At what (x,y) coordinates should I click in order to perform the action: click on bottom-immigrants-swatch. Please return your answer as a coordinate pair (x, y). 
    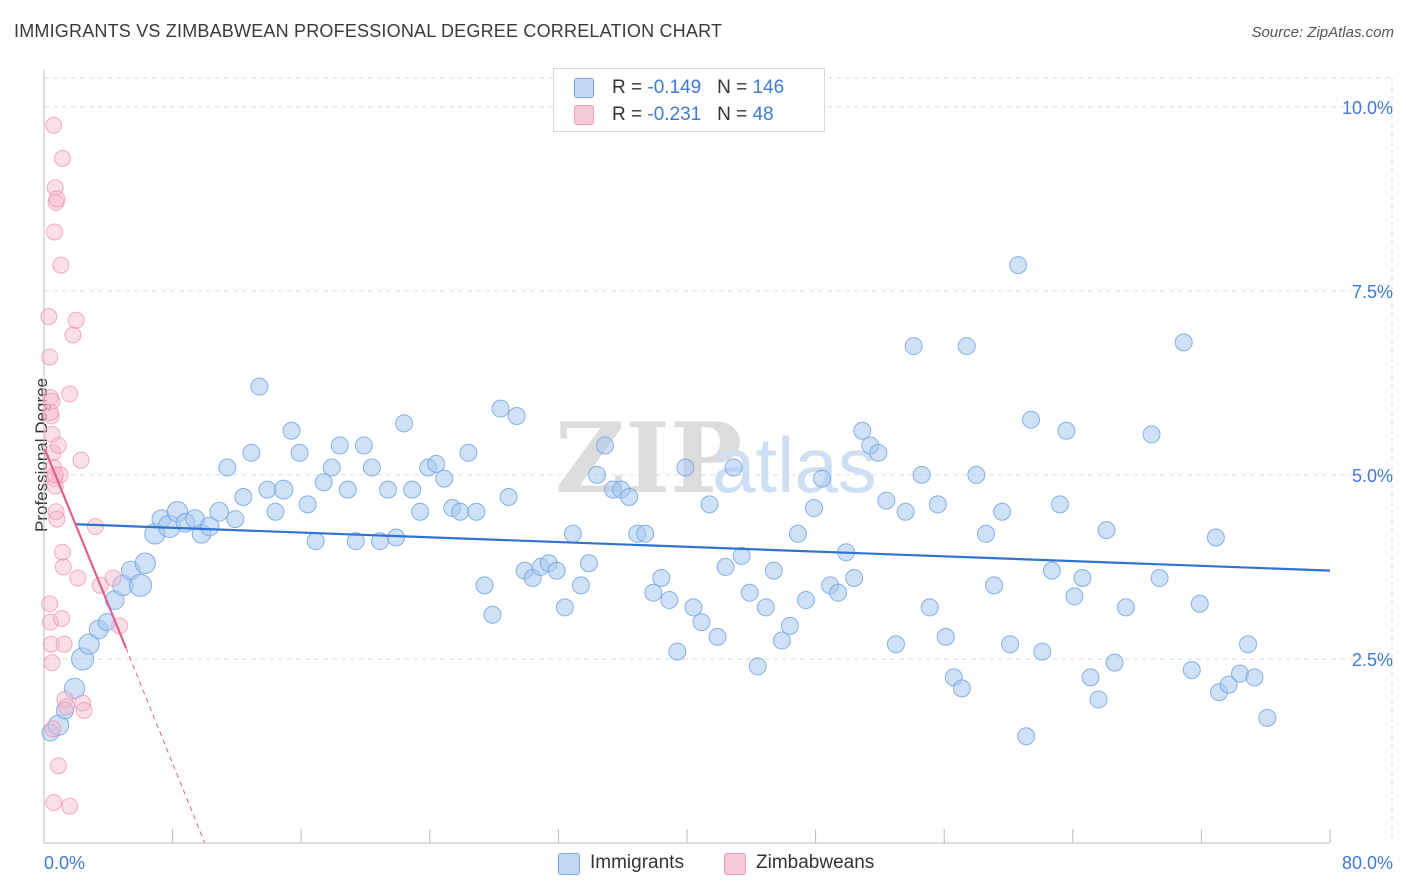
    Looking at the image, I should click on (569, 864).